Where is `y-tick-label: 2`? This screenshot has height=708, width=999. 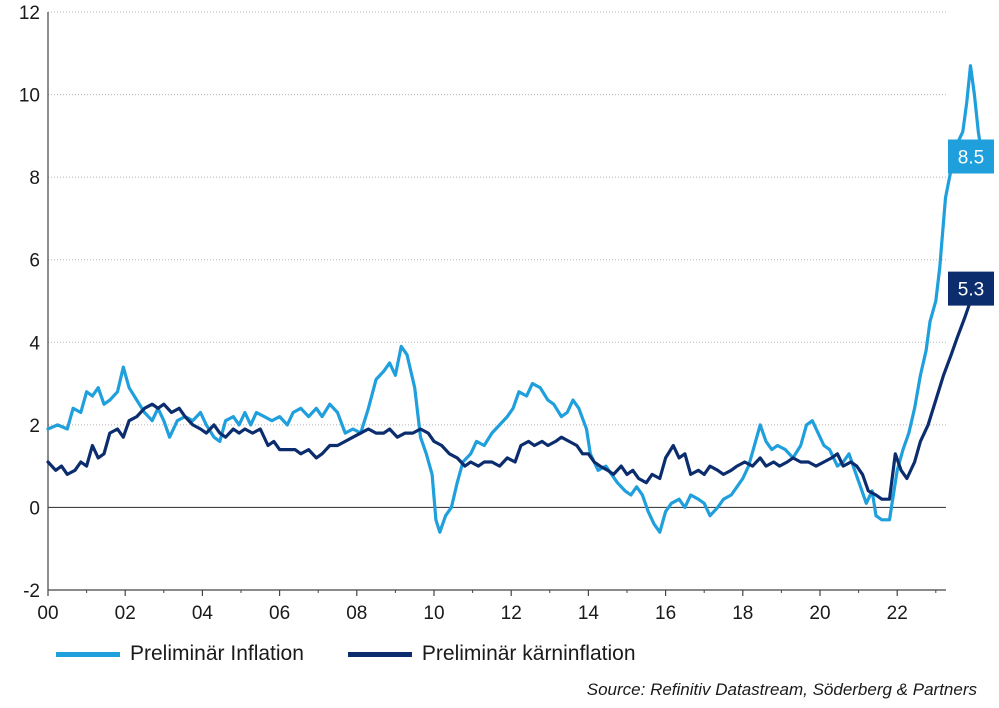
y-tick-label: 2 is located at coordinates (34, 426).